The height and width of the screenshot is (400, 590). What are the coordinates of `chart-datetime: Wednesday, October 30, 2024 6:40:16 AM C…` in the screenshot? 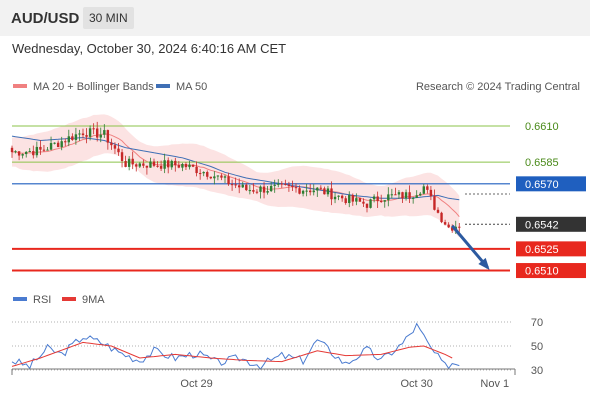 It's located at (149, 48).